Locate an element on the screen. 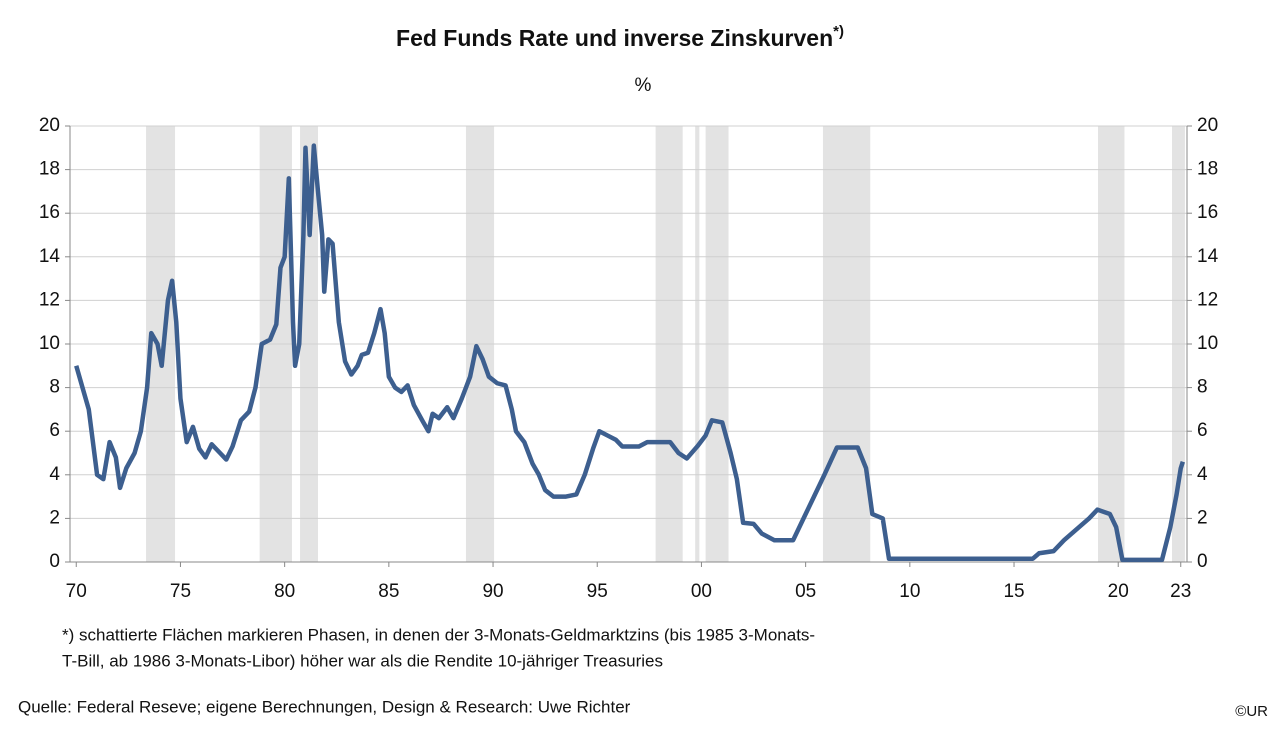  y2-tick-label: 12 is located at coordinates (1207, 299).